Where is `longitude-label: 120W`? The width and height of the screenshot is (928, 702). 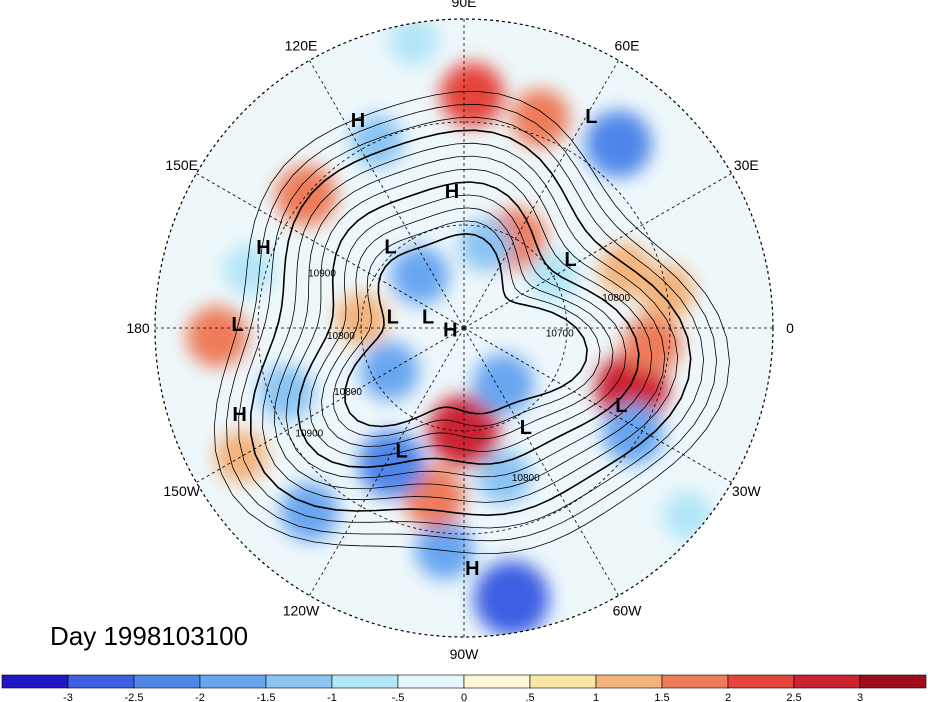
longitude-label: 120W is located at coordinates (301, 610).